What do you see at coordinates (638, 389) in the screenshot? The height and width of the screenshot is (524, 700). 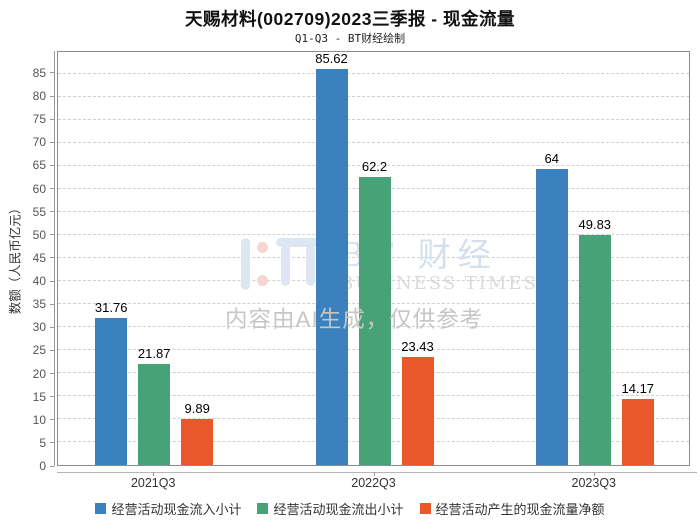 I see `bar-value-label: 14.17` at bounding box center [638, 389].